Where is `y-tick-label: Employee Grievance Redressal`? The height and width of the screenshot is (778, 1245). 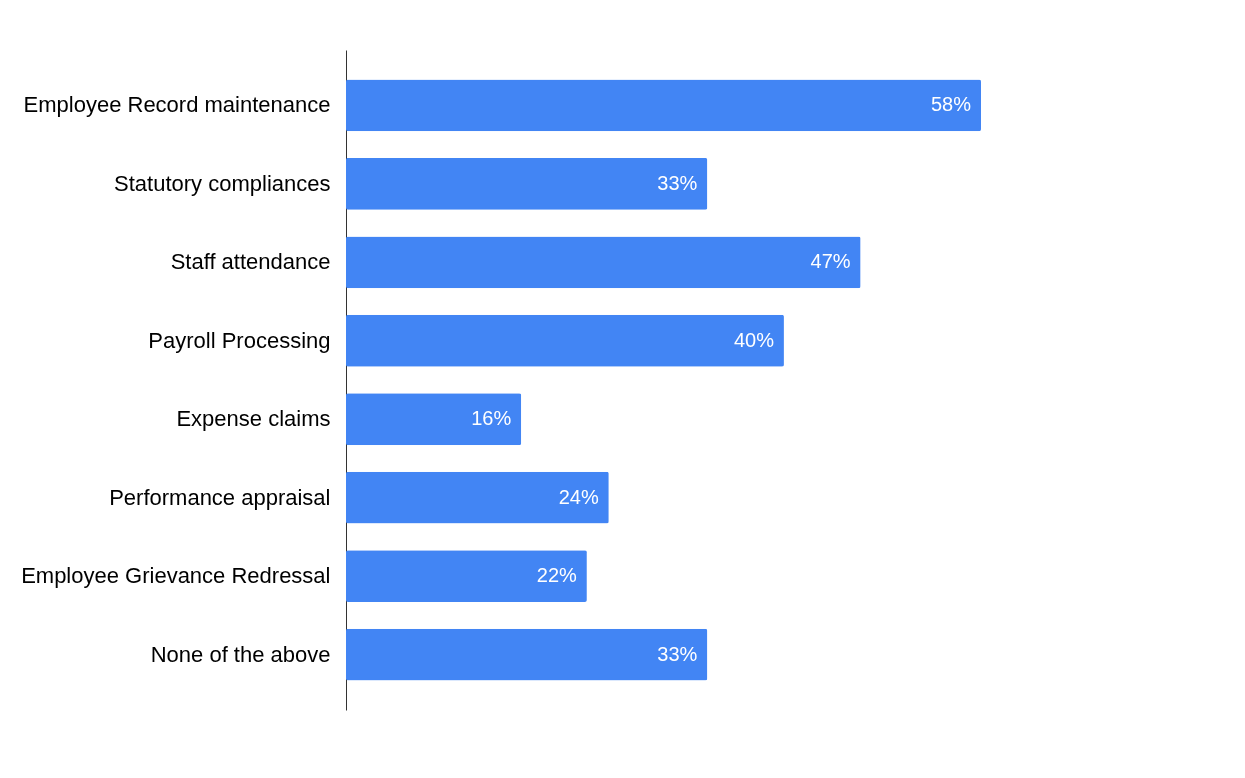 y-tick-label: Employee Grievance Redressal is located at coordinates (176, 576).